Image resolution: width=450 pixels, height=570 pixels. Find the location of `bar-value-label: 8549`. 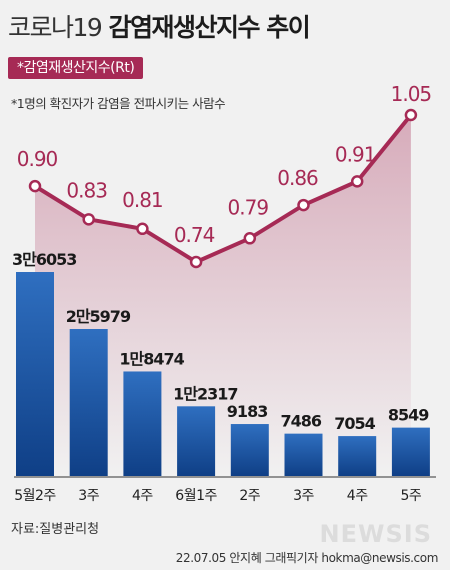

bar-value-label: 8549 is located at coordinates (408, 415).